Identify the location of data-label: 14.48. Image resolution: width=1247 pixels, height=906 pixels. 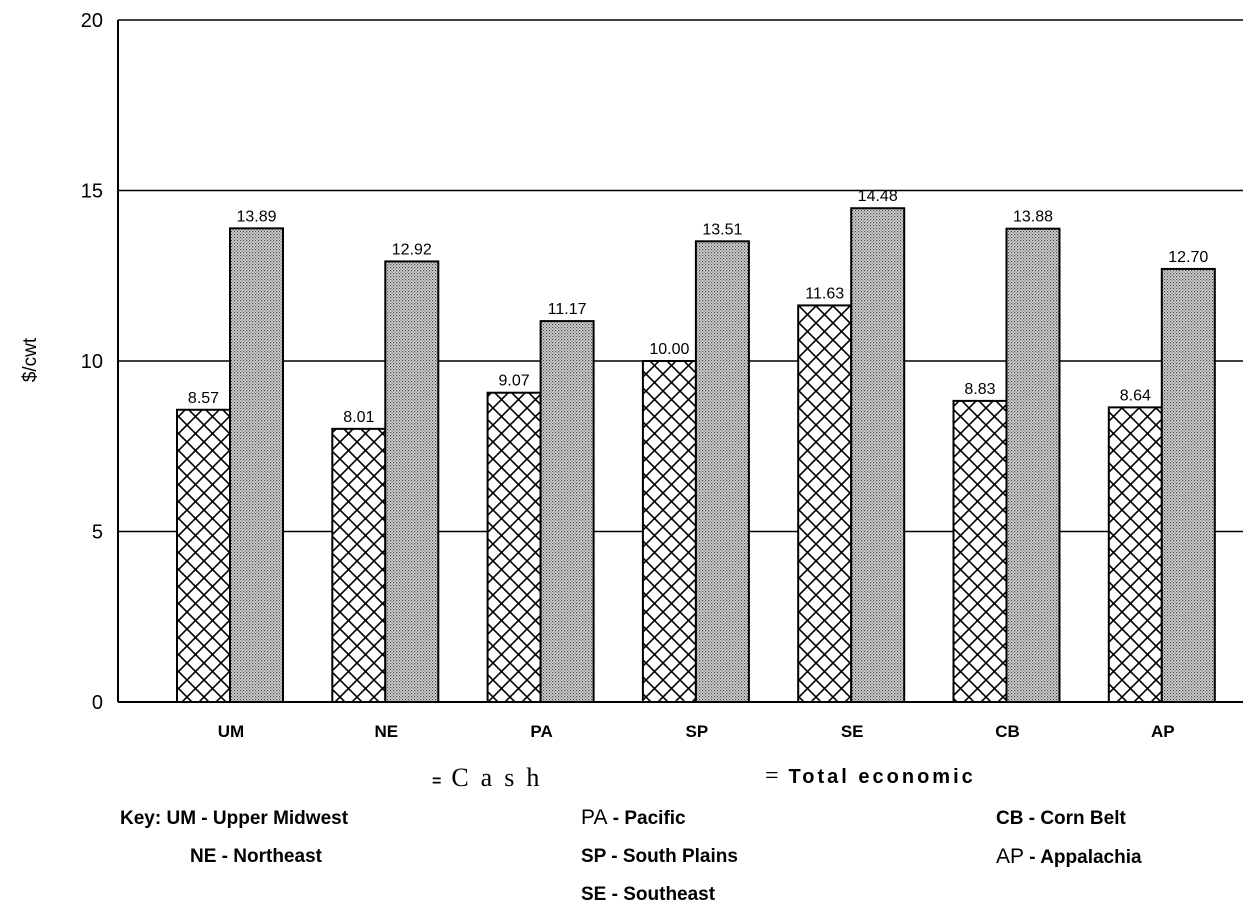
(878, 196).